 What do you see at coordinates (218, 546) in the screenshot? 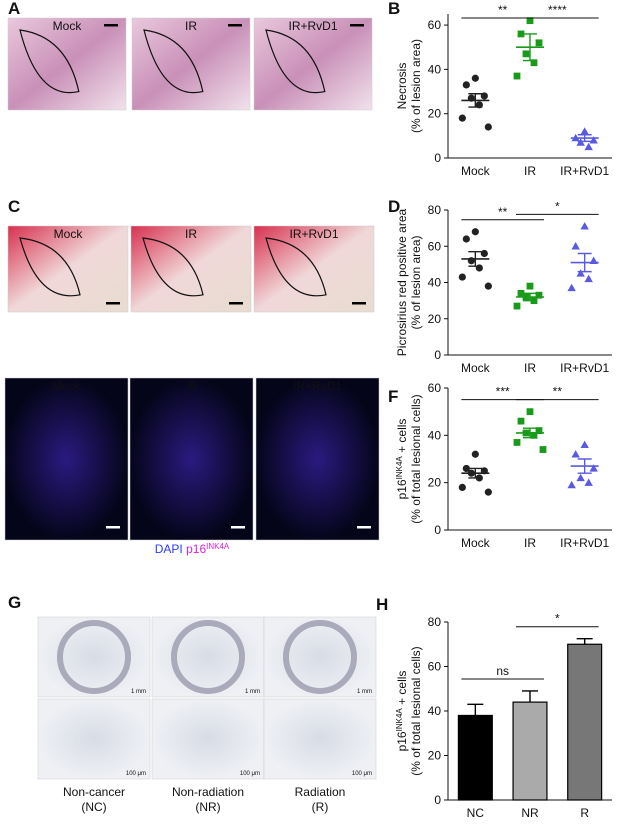
I see `legend-part: INK4A` at bounding box center [218, 546].